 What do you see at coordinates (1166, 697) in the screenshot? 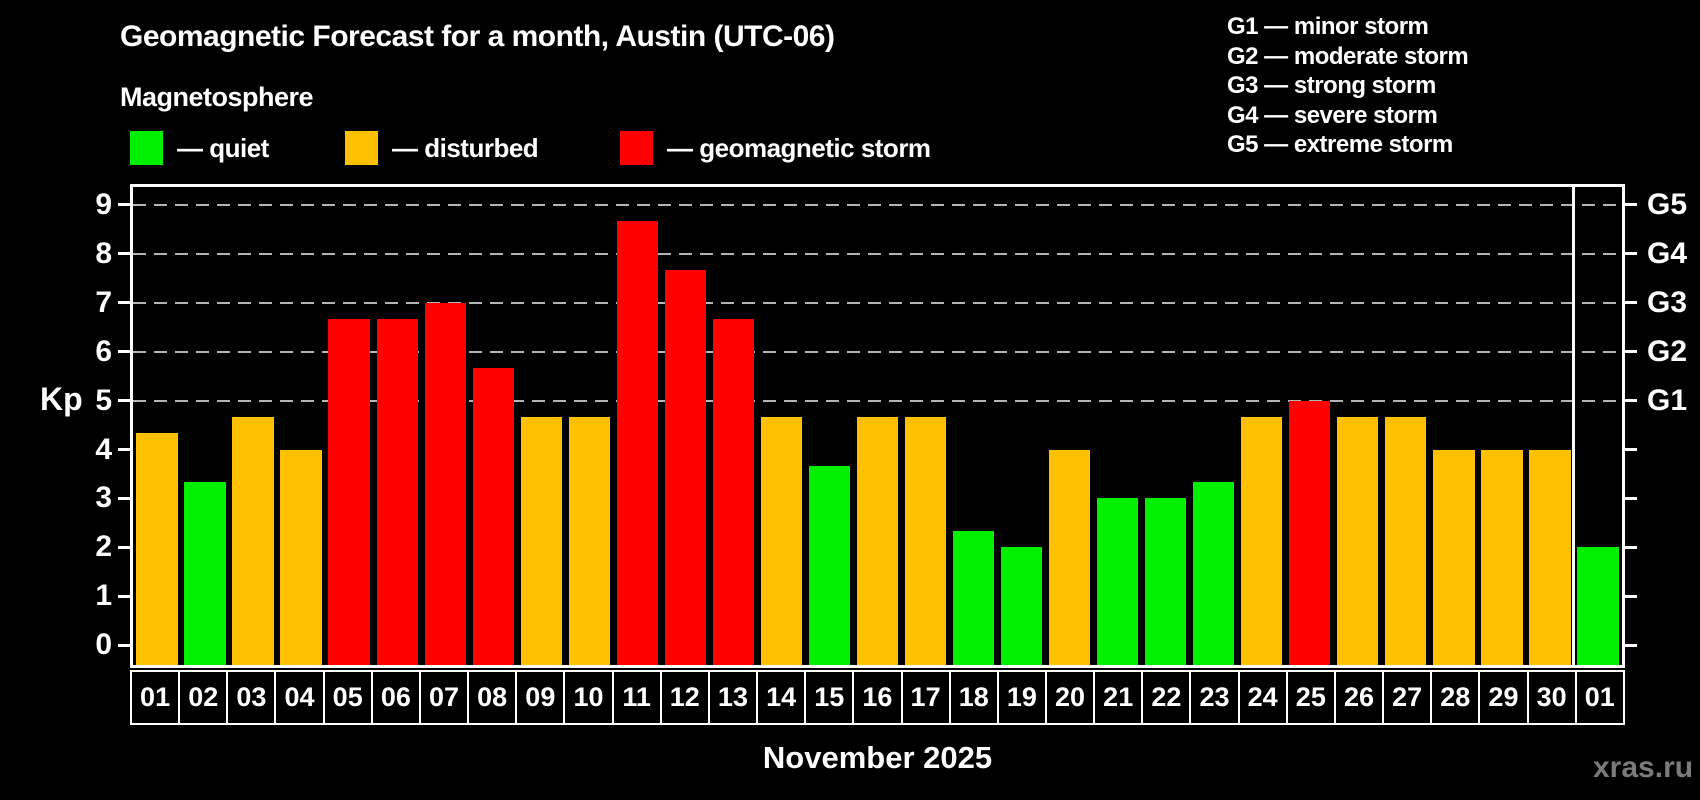
I see `day-box-22-22: 22` at bounding box center [1166, 697].